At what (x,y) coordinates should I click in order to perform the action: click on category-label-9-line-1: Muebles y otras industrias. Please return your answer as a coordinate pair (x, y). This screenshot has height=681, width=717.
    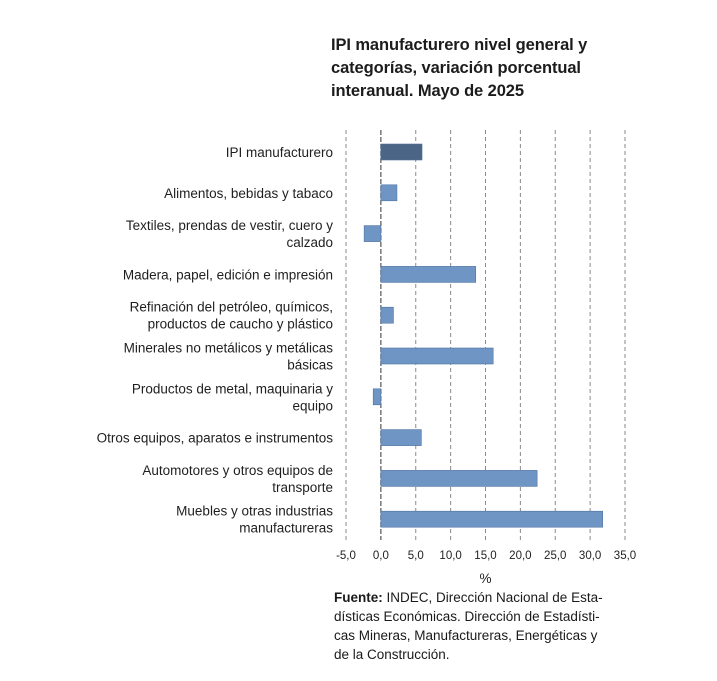
    Looking at the image, I should click on (254, 511).